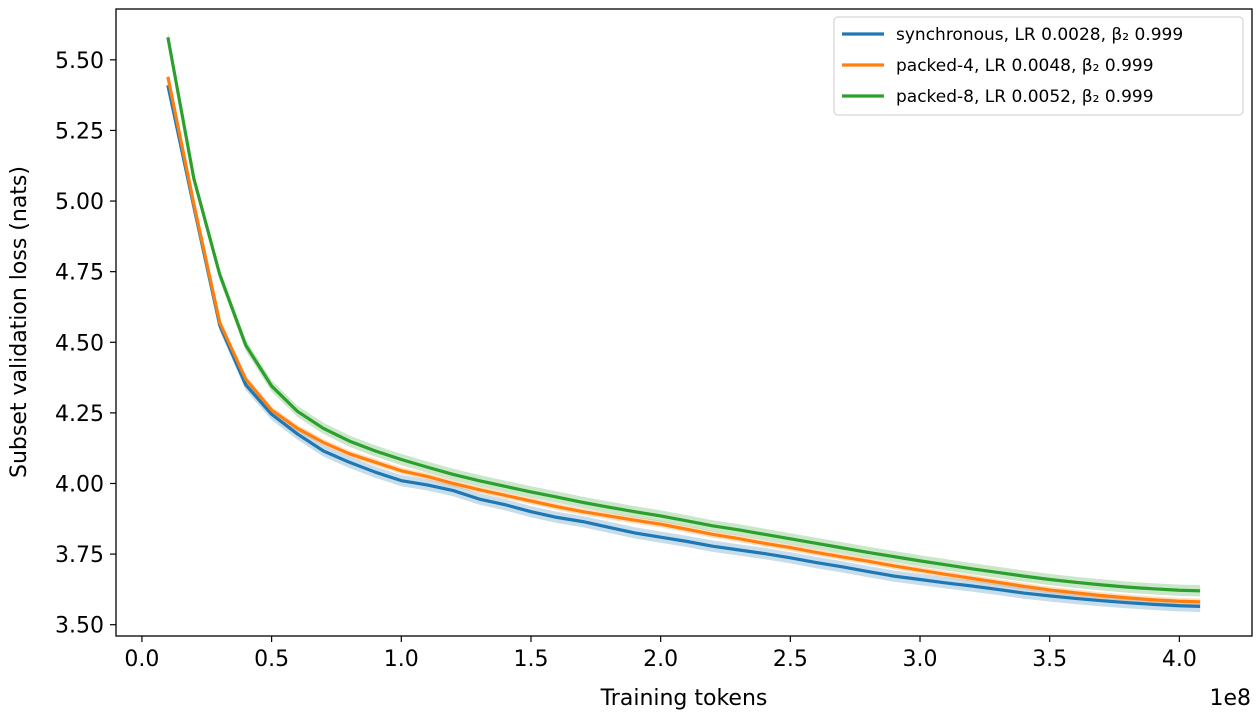 This screenshot has height=720, width=1260. Describe the element at coordinates (1049, 659) in the screenshot. I see `x-tick-label: 3.5` at that location.